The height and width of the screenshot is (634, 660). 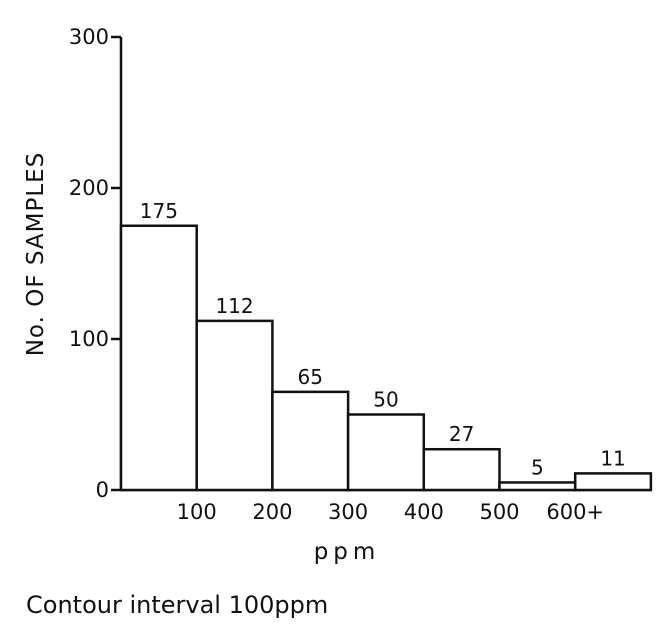 I want to click on x-axis: 100 200 300 400 500 600+, so click(x=386, y=506).